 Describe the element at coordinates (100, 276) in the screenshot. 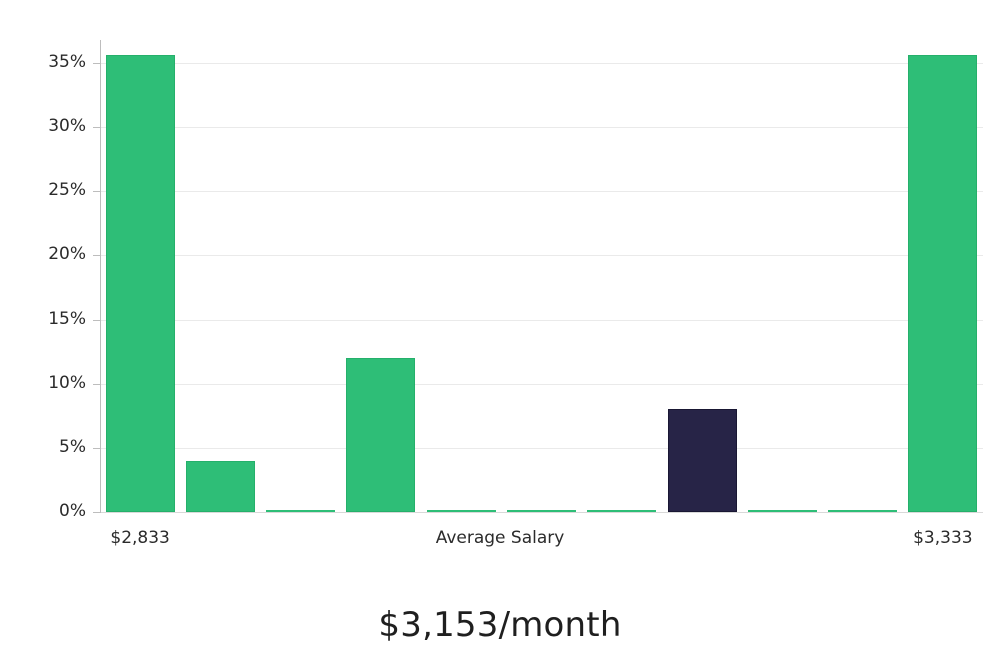

I see `y-axis-spine` at that location.